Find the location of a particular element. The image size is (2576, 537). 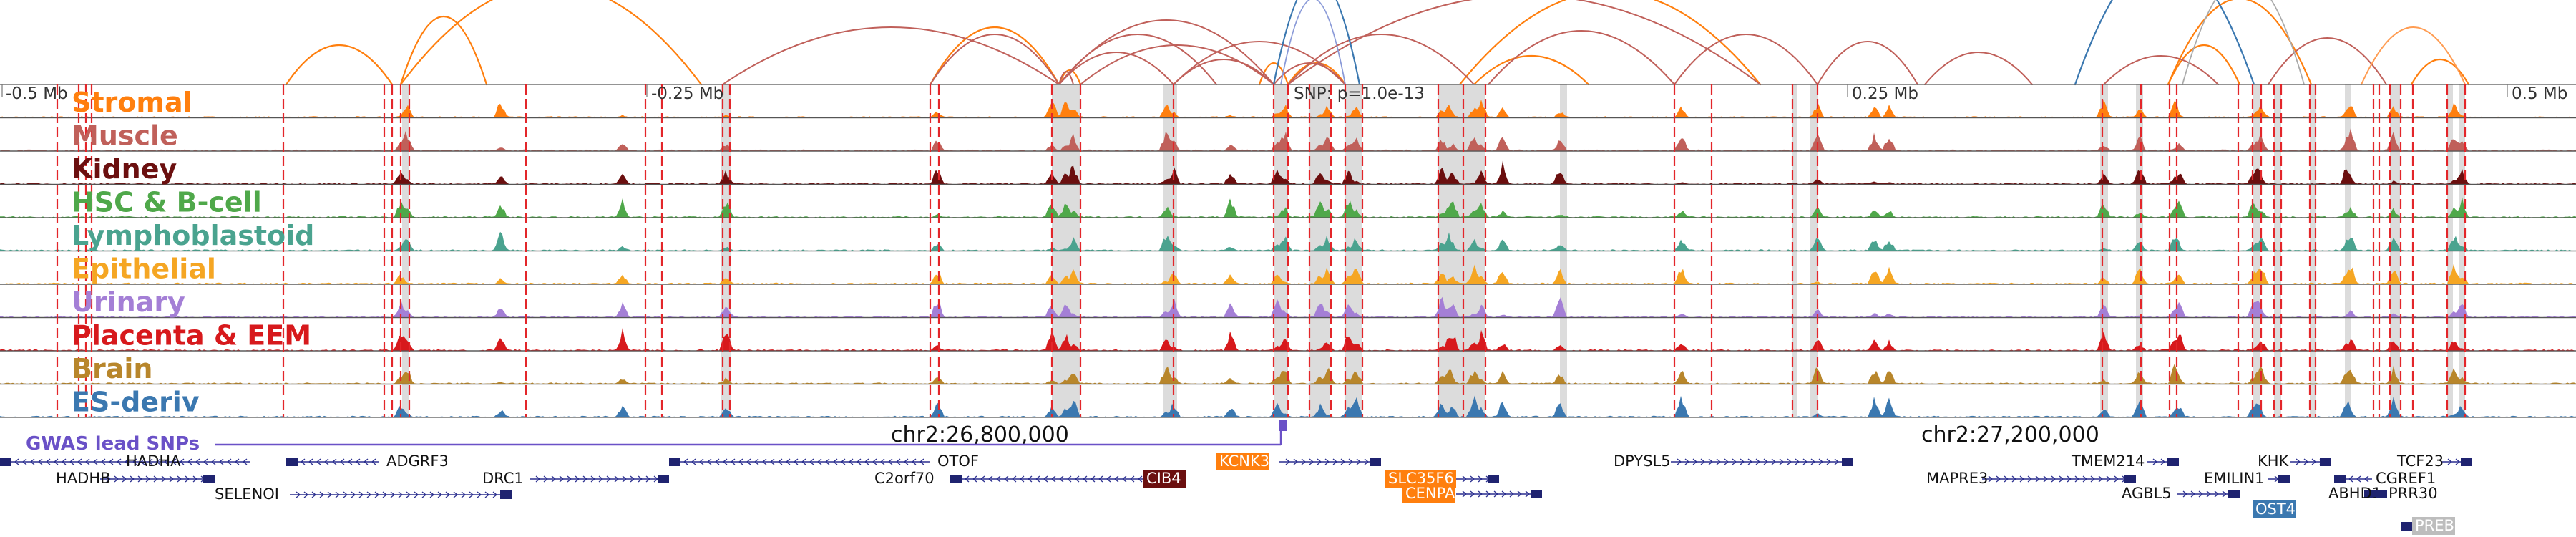

gene-label: KCNK3 is located at coordinates (1244, 461).